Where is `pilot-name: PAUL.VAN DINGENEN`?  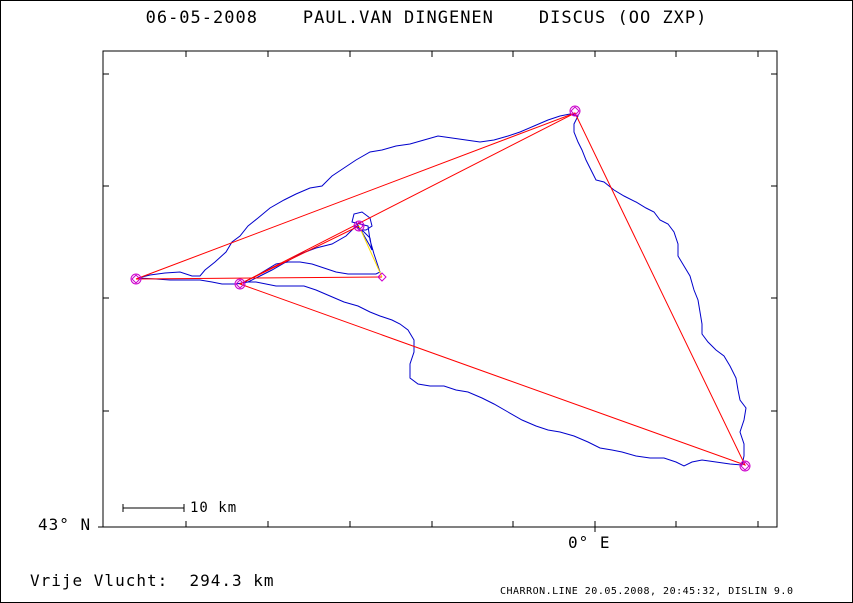
pilot-name: PAUL.VAN DINGENEN is located at coordinates (398, 18).